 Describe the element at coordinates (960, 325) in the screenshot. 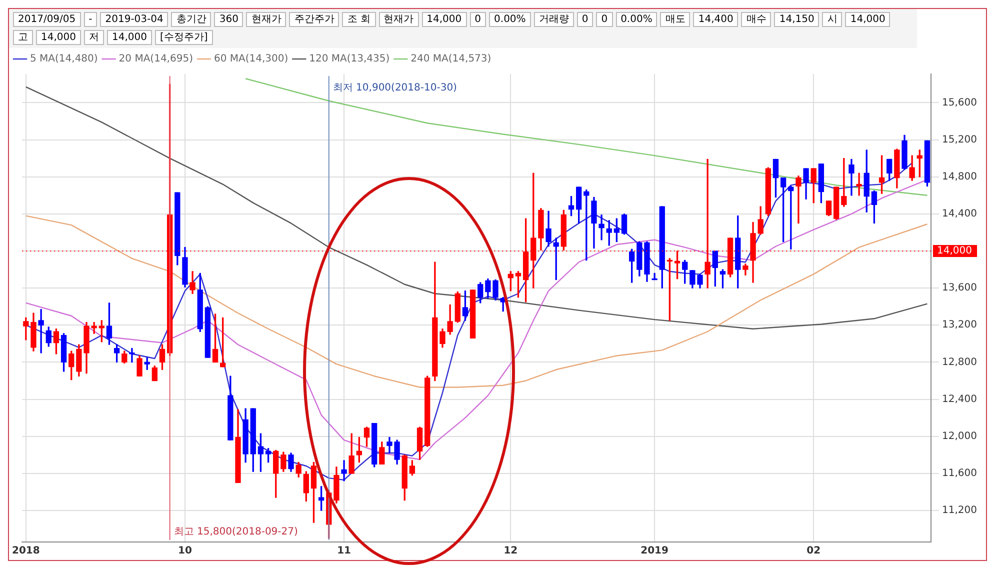

I see `y-tick-label: 13,200` at that location.